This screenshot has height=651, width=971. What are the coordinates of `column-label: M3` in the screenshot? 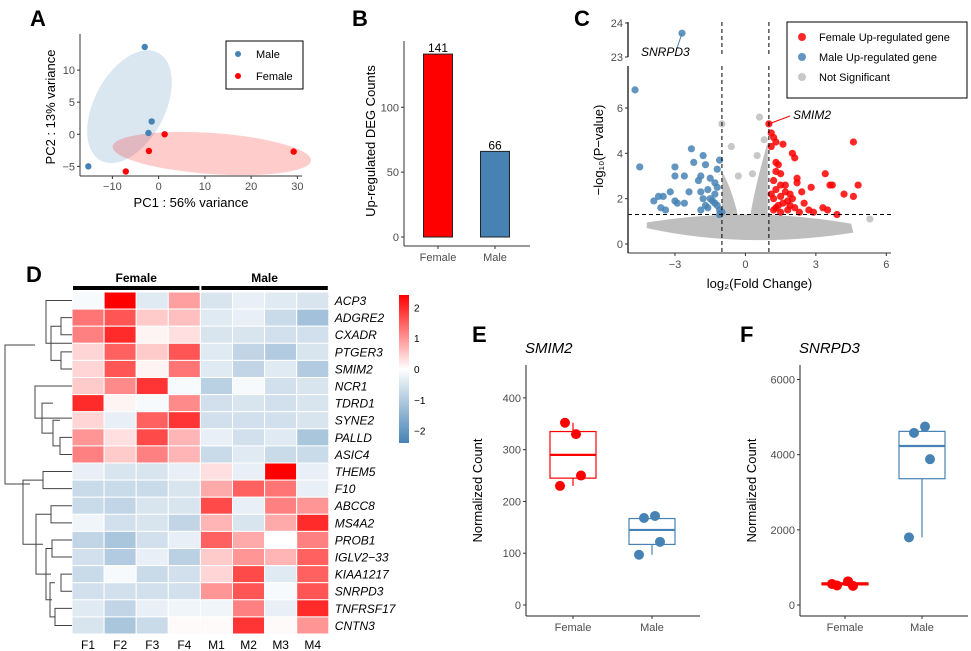 It's located at (280, 644).